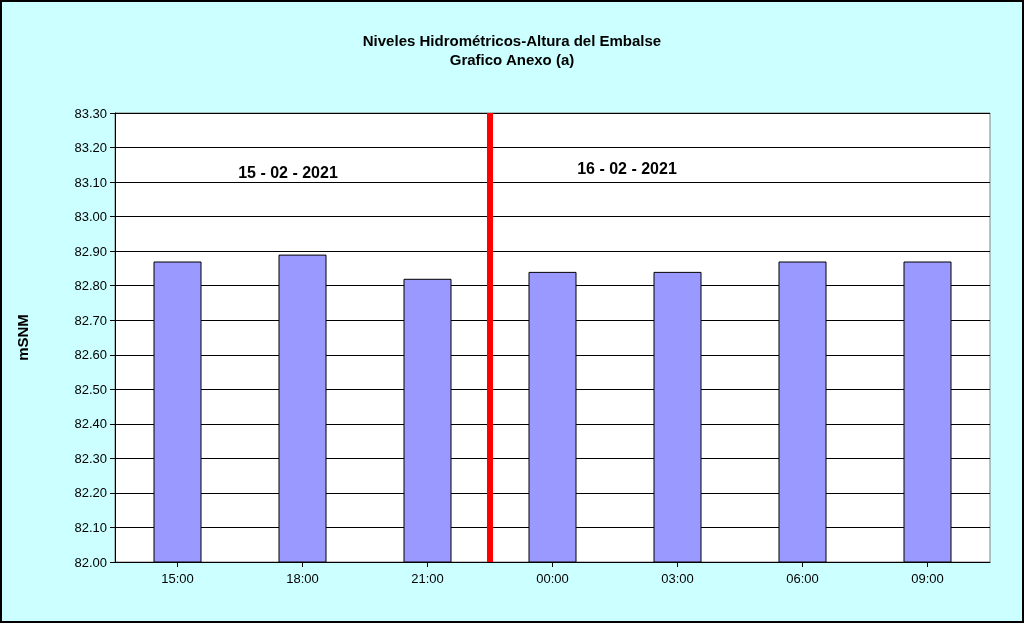 The image size is (1024, 623). Describe the element at coordinates (90, 389) in the screenshot. I see `y-tick-label: 82.50` at that location.